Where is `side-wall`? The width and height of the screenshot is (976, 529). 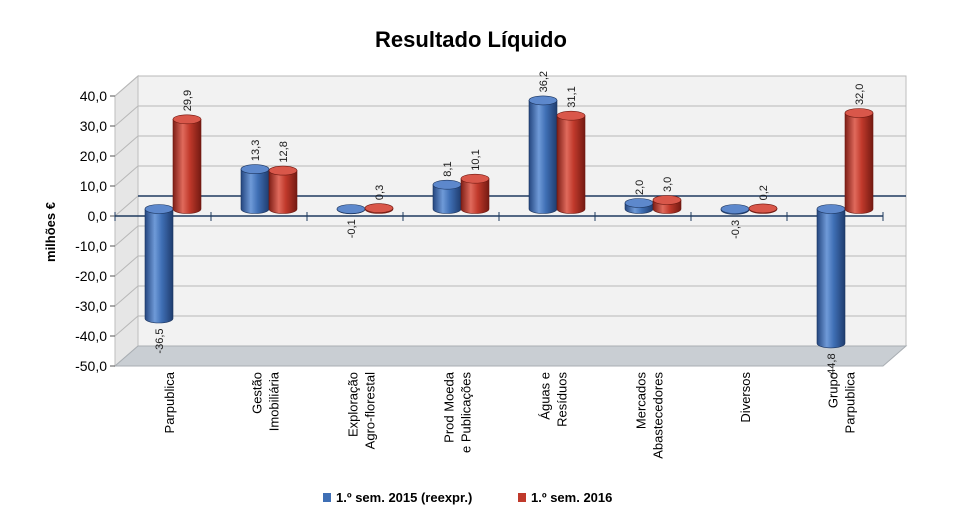 side-wall is located at coordinates (126, 221).